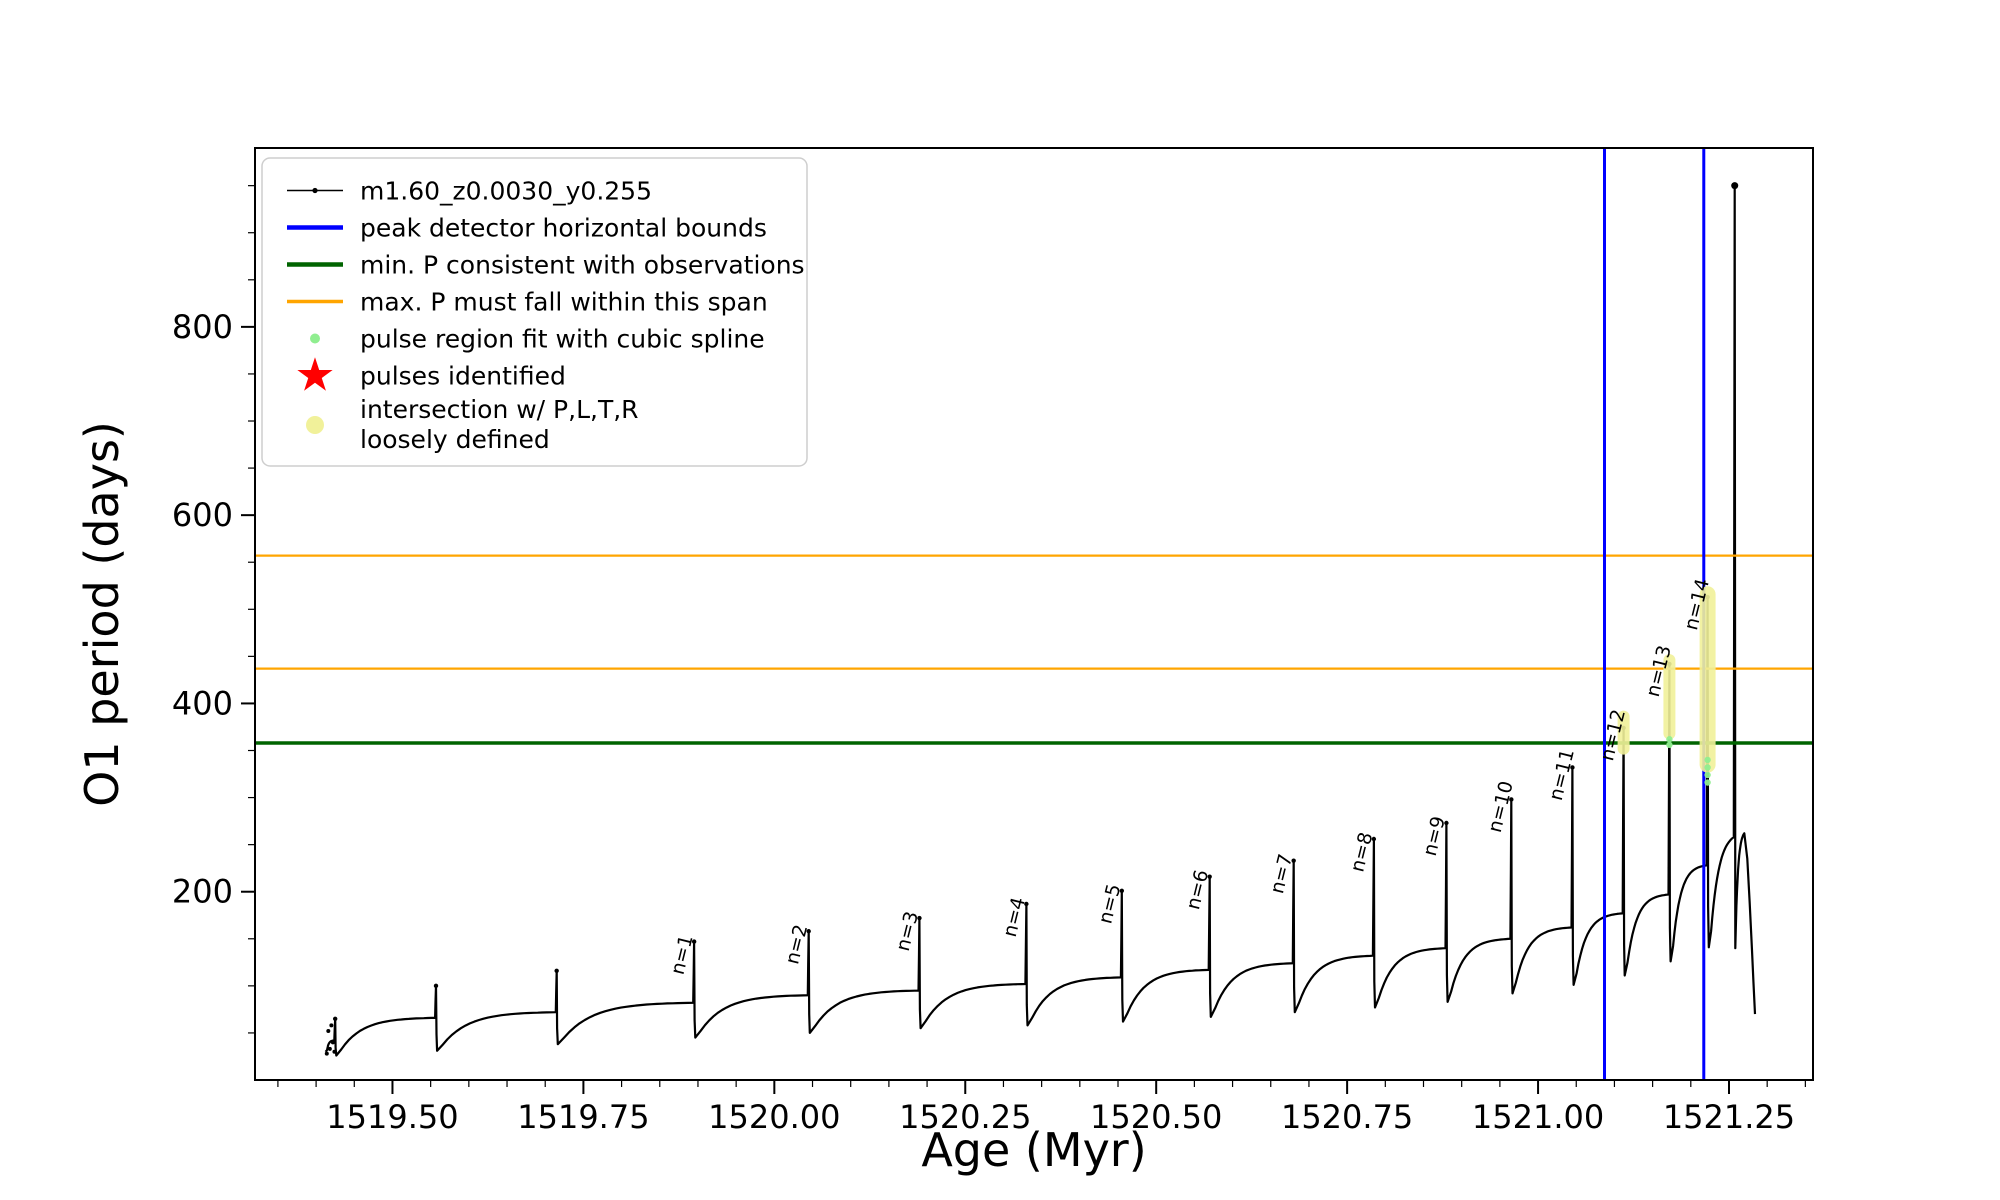  Describe the element at coordinates (202, 892) in the screenshot. I see `y-tick-label: 200` at that location.